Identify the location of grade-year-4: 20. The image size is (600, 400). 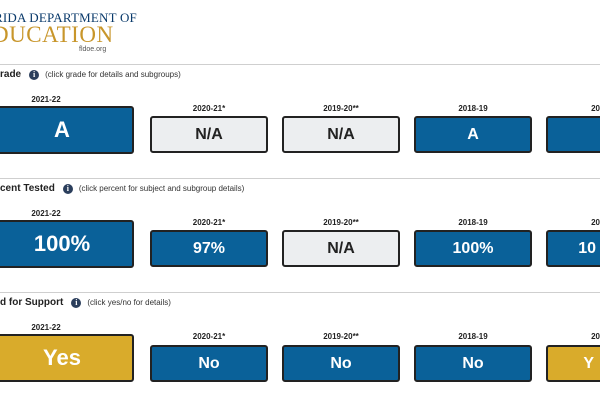
(595, 108).